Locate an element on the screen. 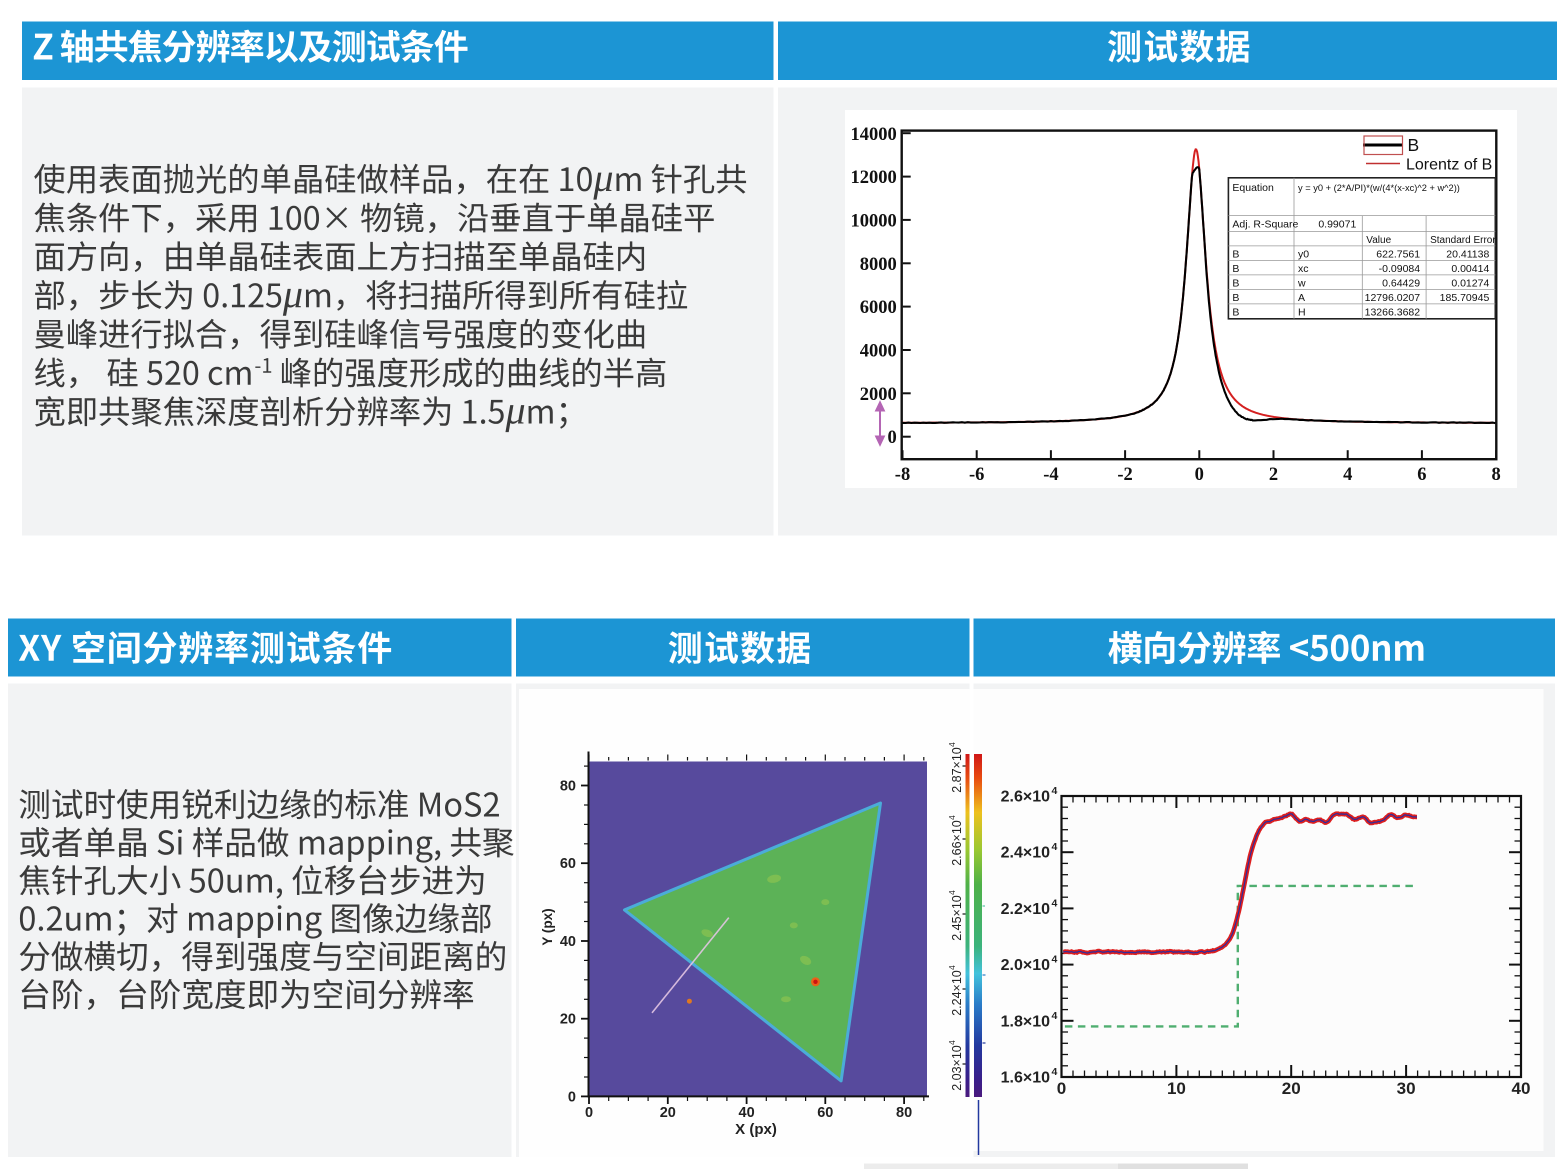  svg-text: Standard Error is located at coordinates (1463, 240).